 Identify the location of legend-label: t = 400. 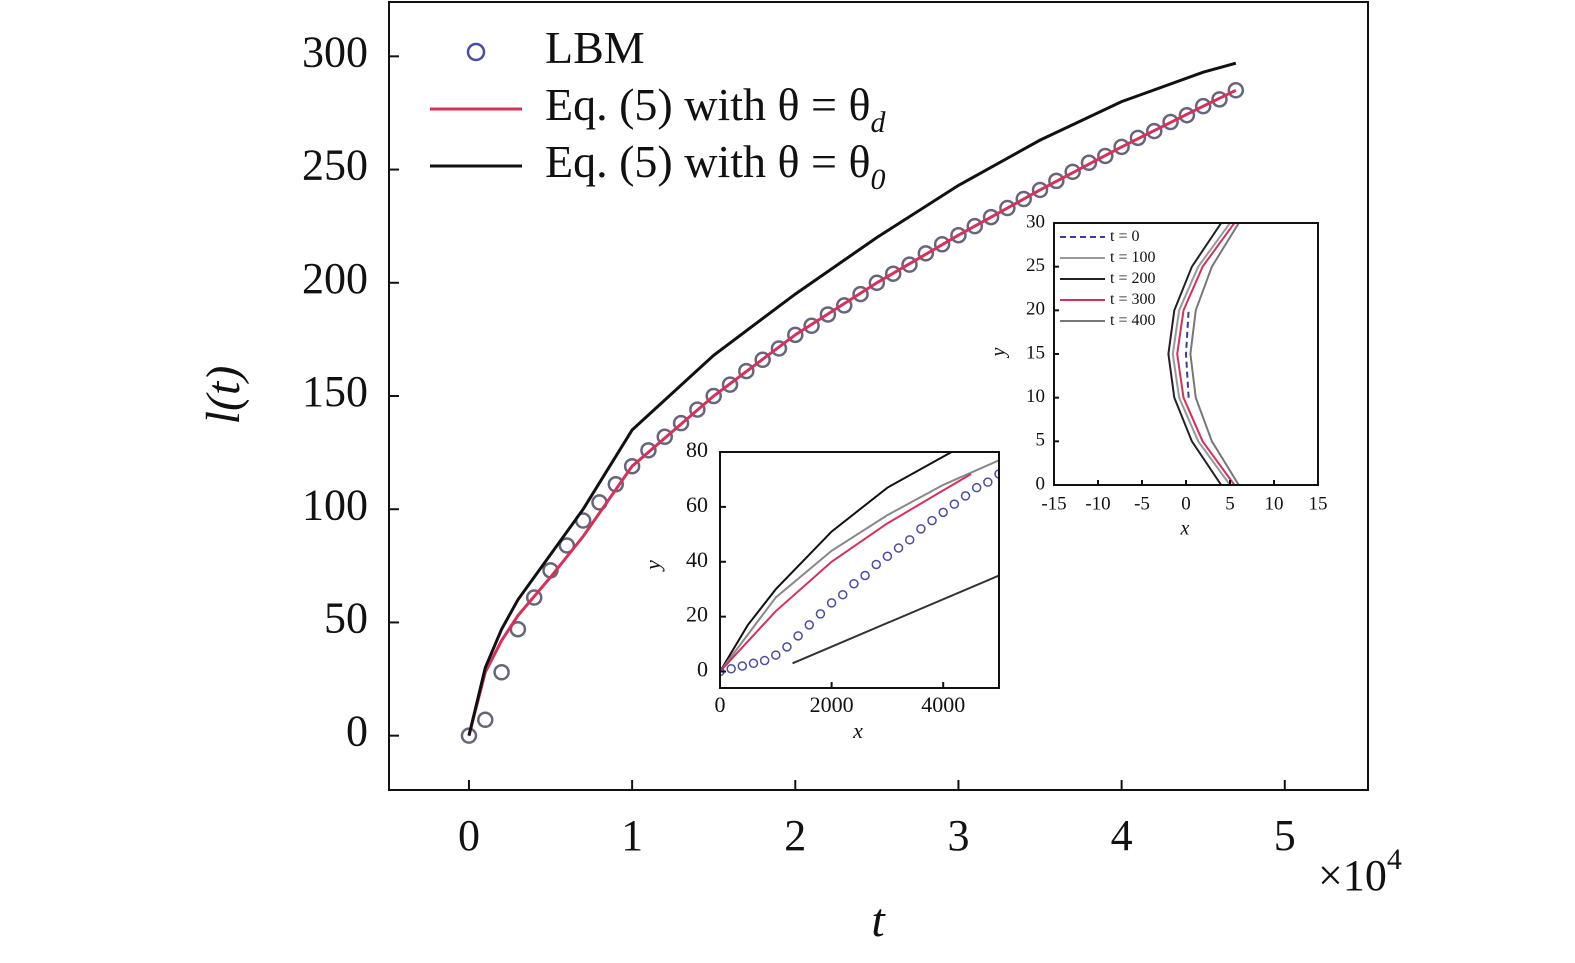
(1132, 320).